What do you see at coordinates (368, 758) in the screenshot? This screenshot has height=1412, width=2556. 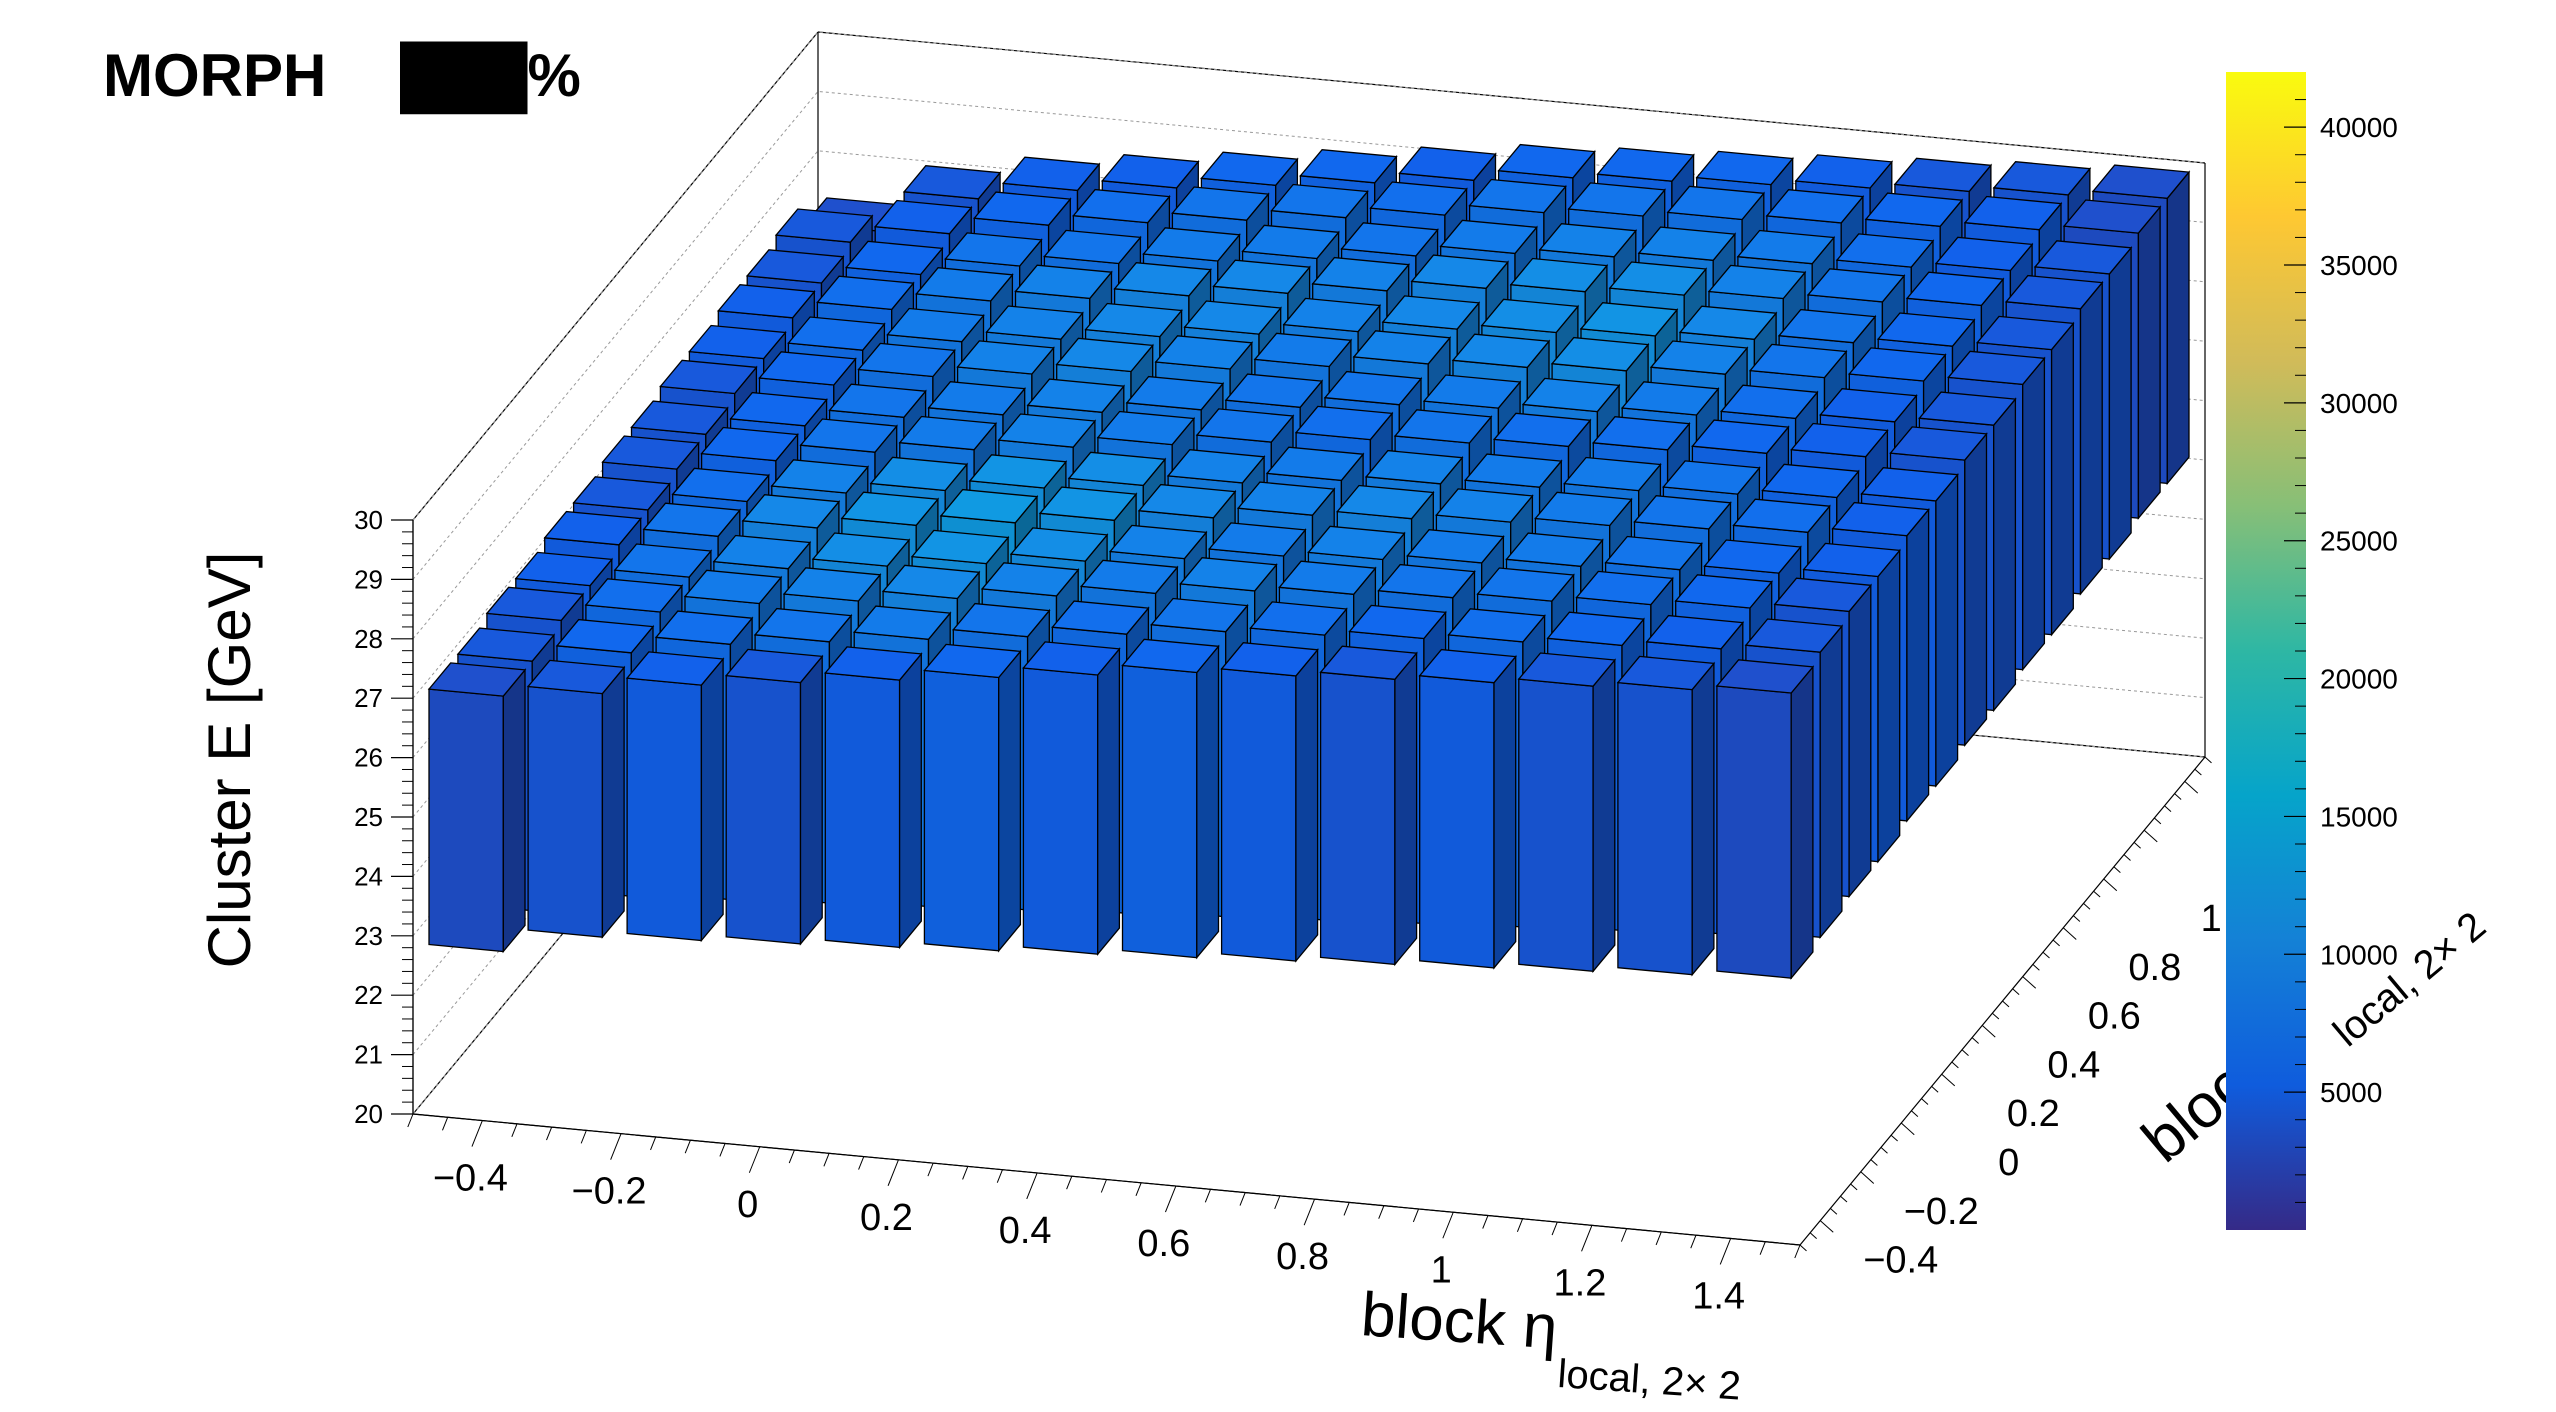 I see `z-tick-label: 26` at bounding box center [368, 758].